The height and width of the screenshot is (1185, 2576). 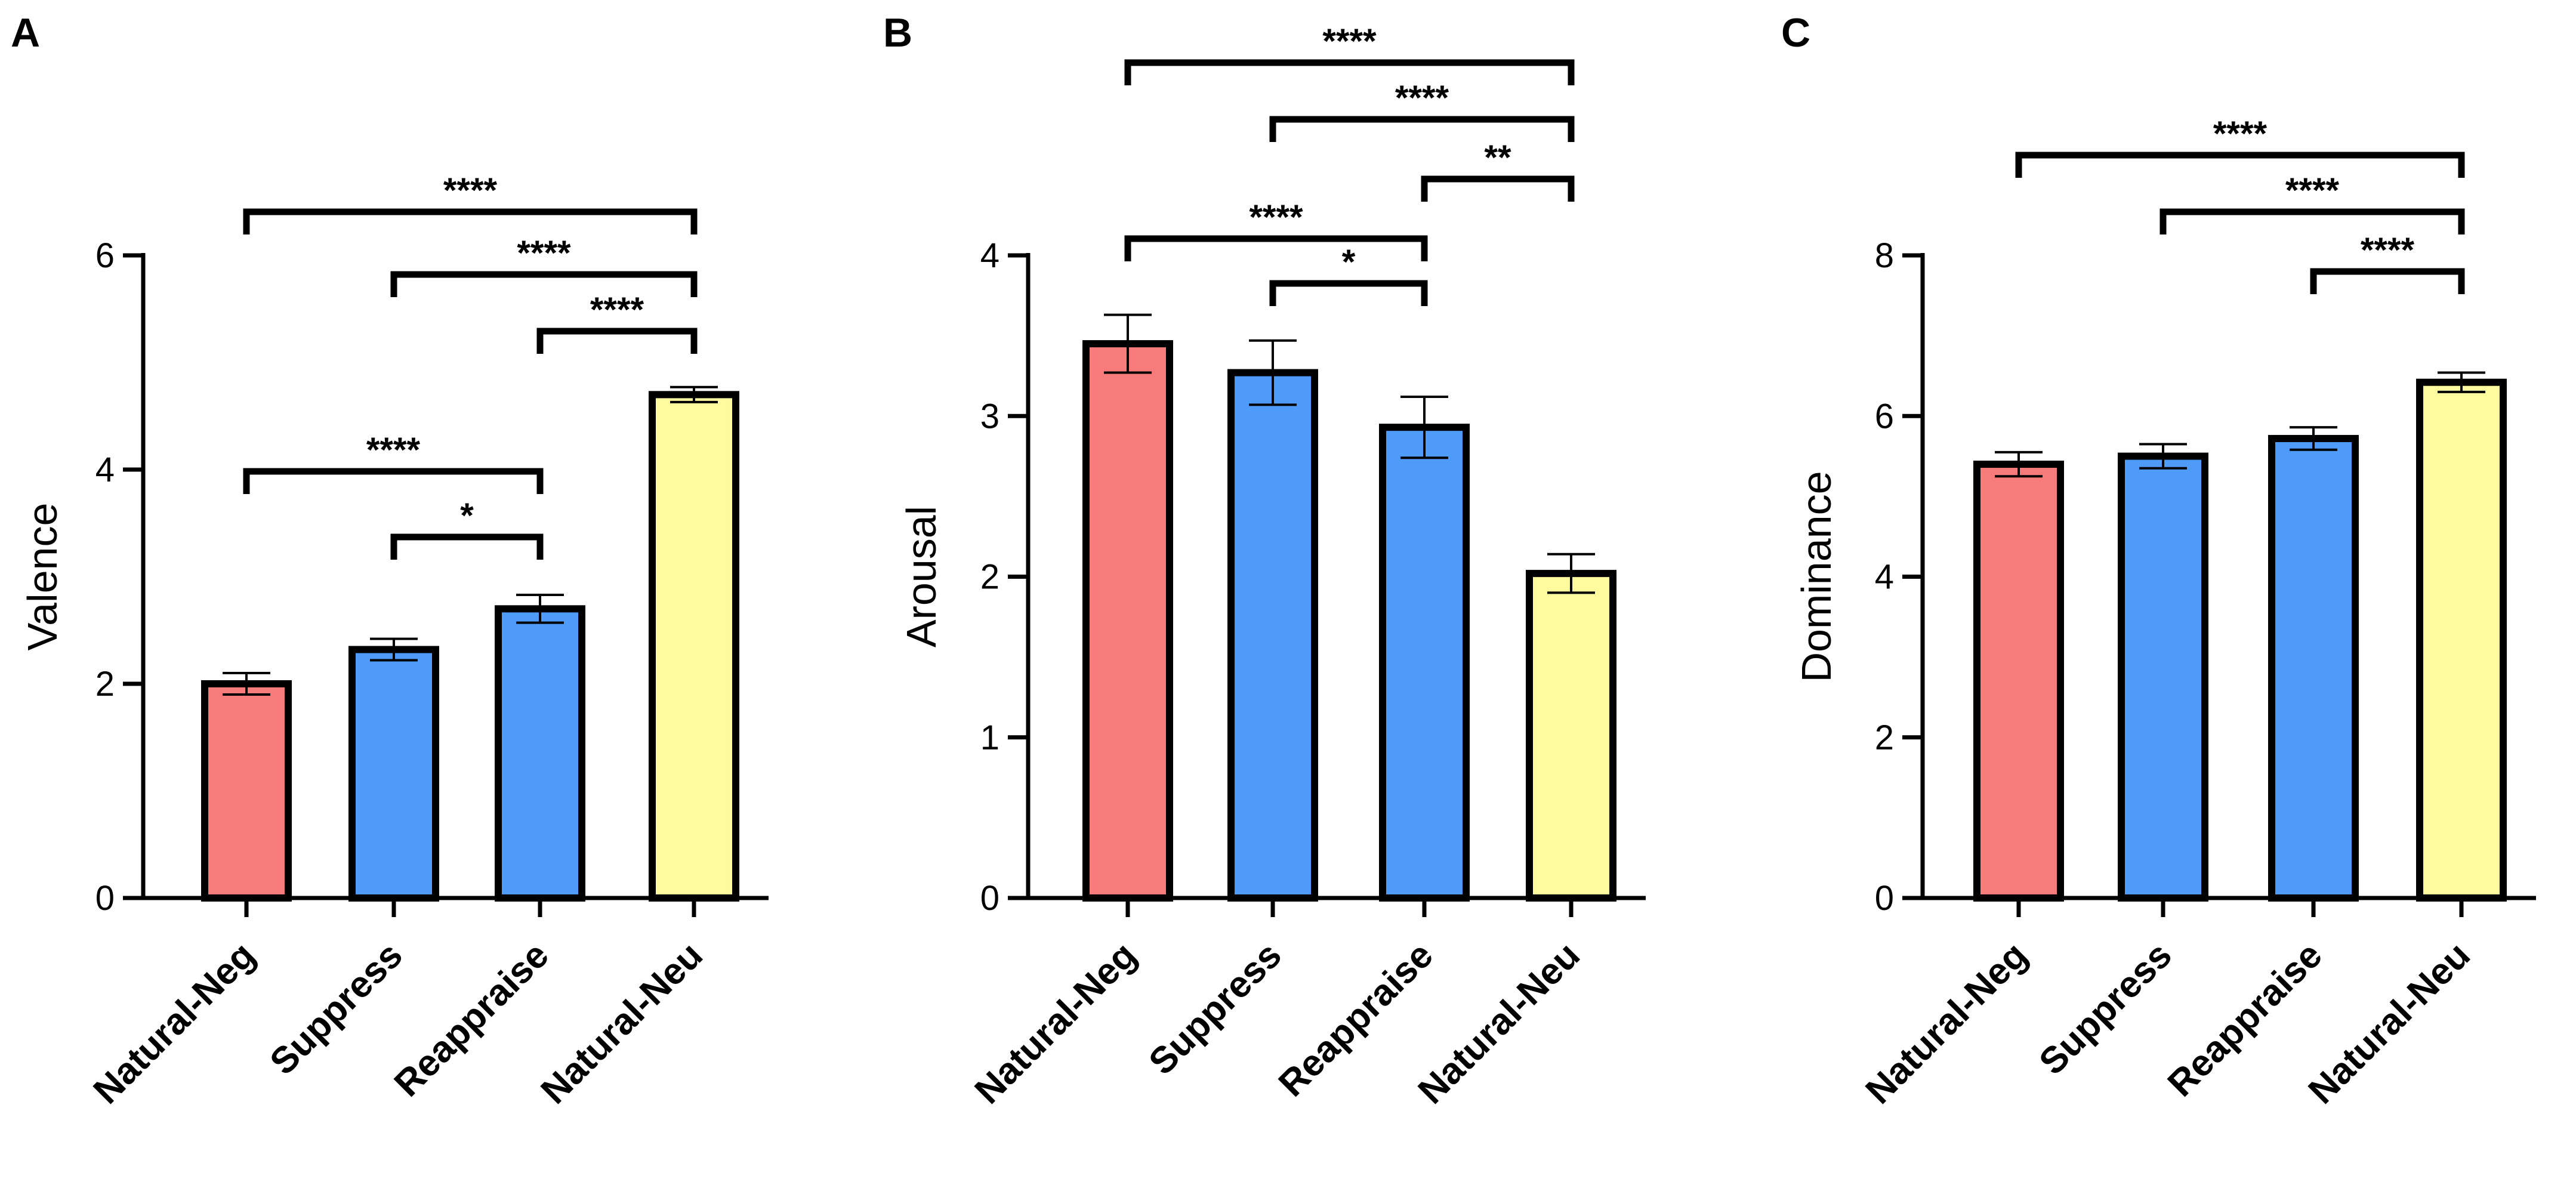 What do you see at coordinates (921, 576) in the screenshot?
I see `y-axis-label: Arousal` at bounding box center [921, 576].